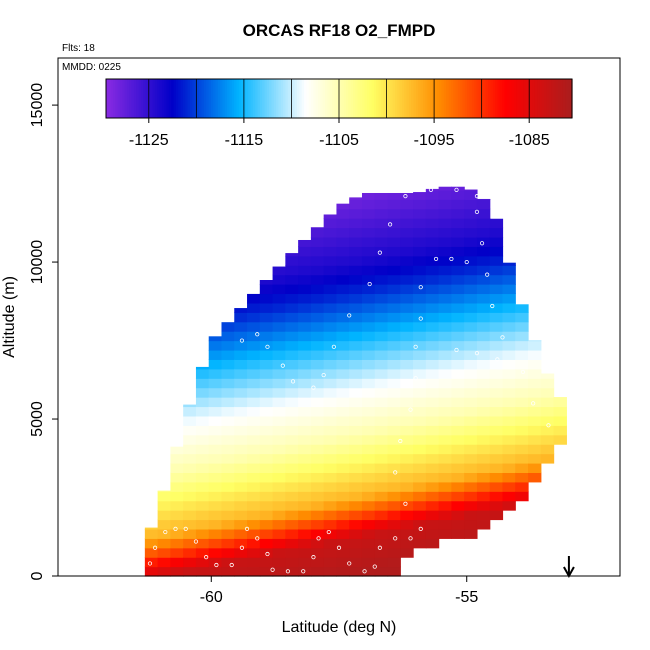 The height and width of the screenshot is (650, 650). What do you see at coordinates (569, 572) in the screenshot?
I see `down-arrow-icon` at bounding box center [569, 572].